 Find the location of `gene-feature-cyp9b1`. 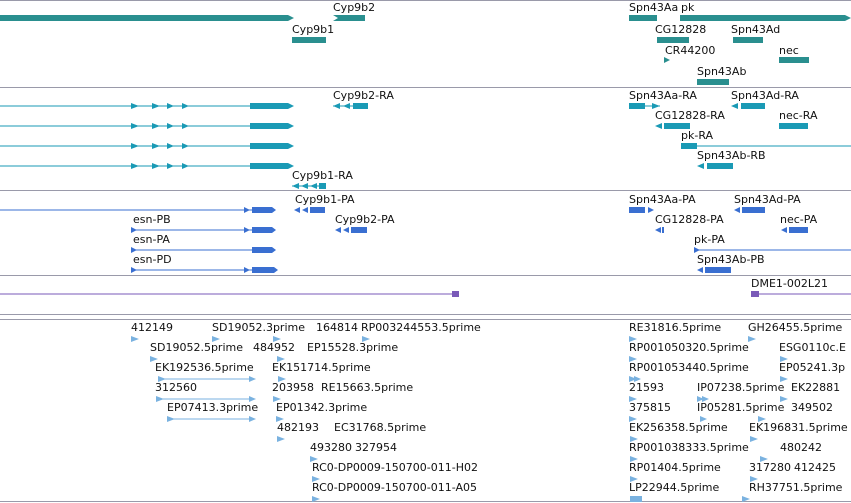

gene-feature-cyp9b1 is located at coordinates (309, 40).